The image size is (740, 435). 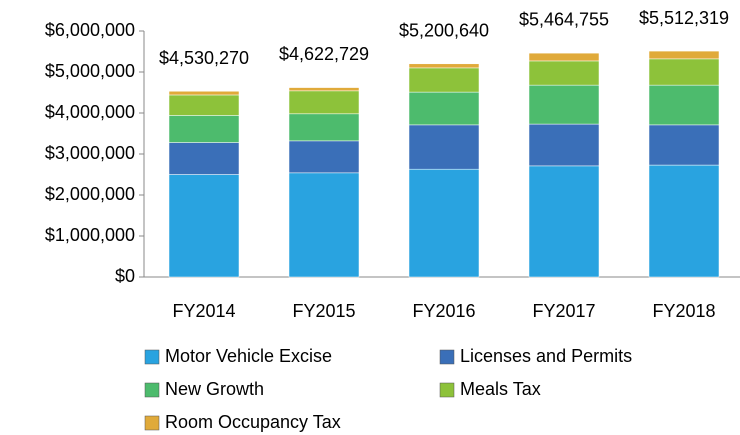 What do you see at coordinates (443, 311) in the screenshot?
I see `x-tick-label: FY2016` at bounding box center [443, 311].